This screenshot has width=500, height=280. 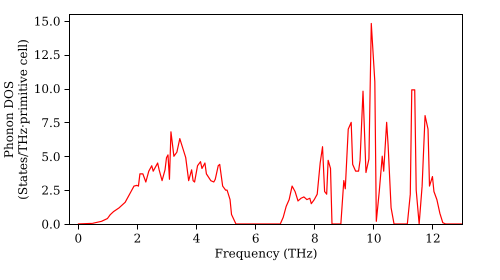 I want to click on x-tick-label: 12, so click(x=433, y=239).